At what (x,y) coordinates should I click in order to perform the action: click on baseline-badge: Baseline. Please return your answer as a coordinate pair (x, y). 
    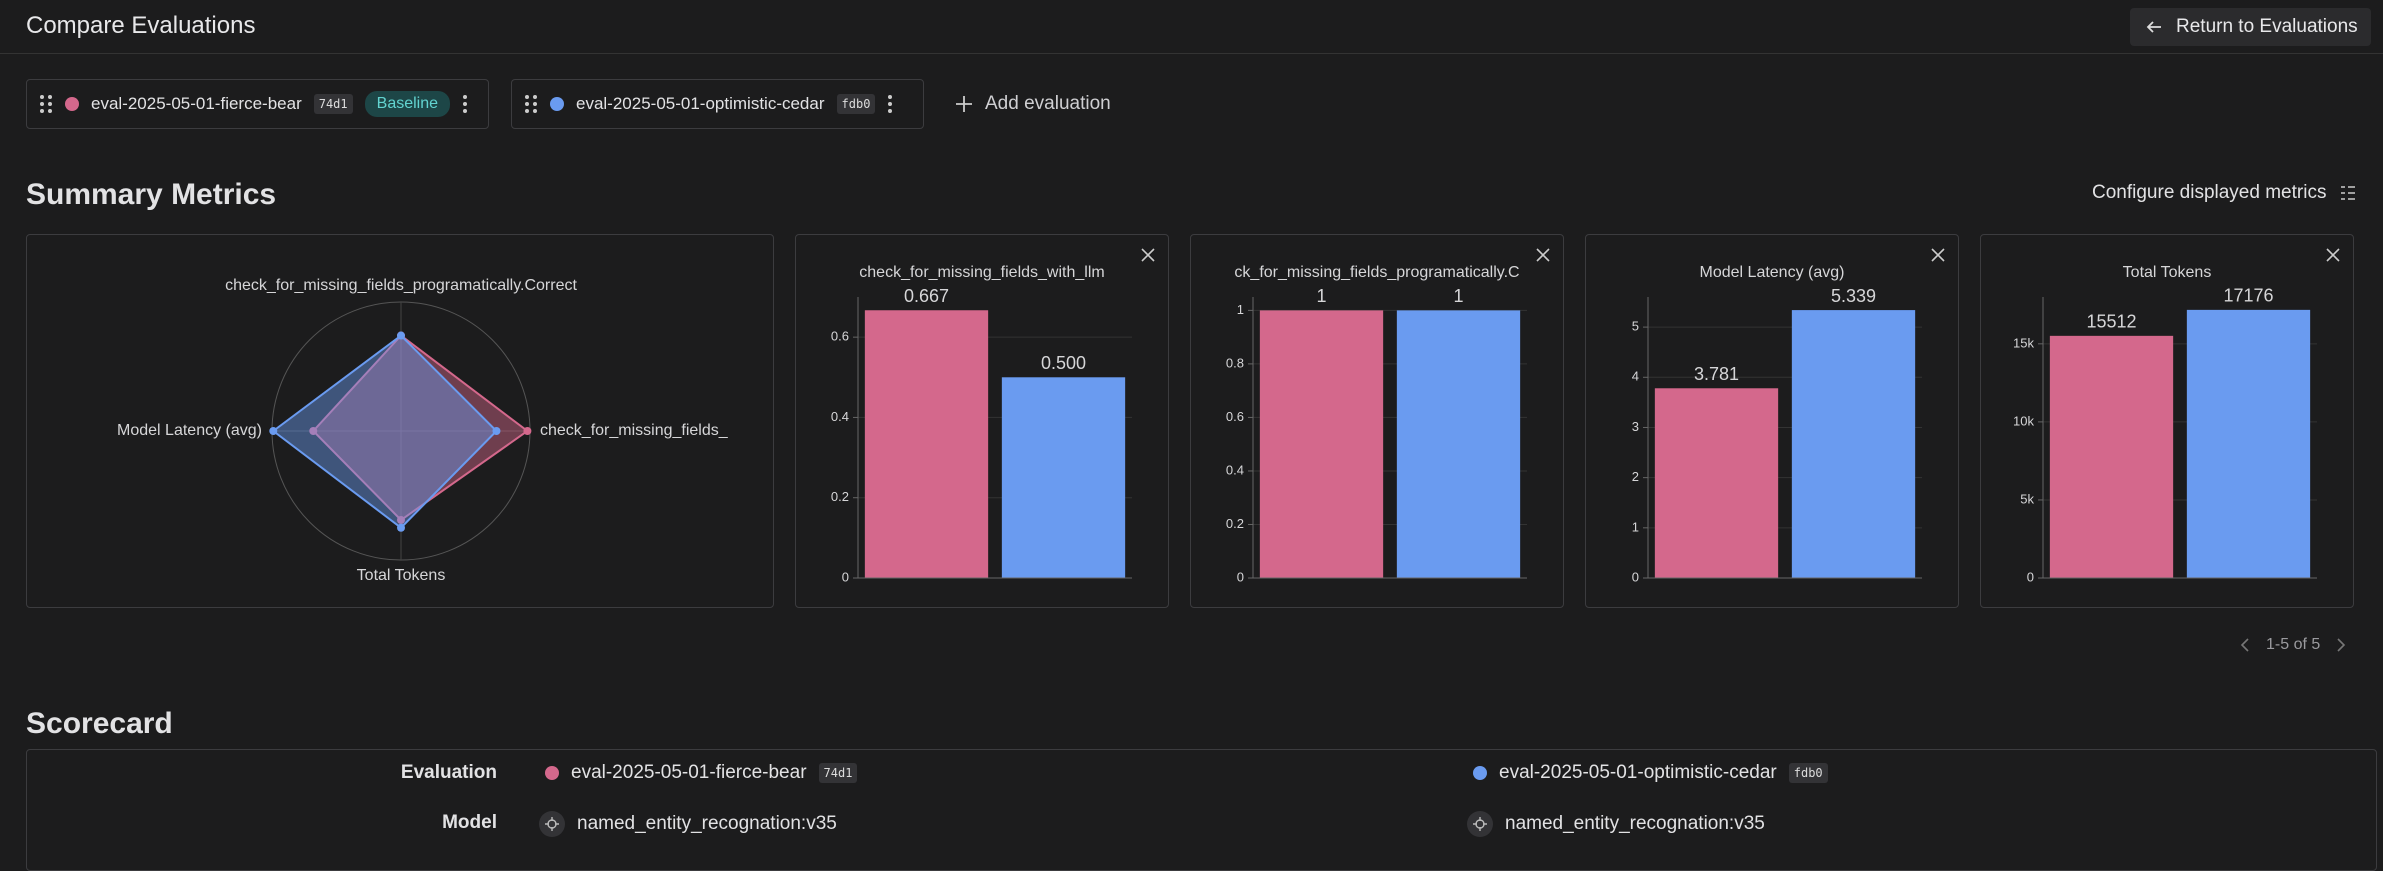
    Looking at the image, I should click on (407, 104).